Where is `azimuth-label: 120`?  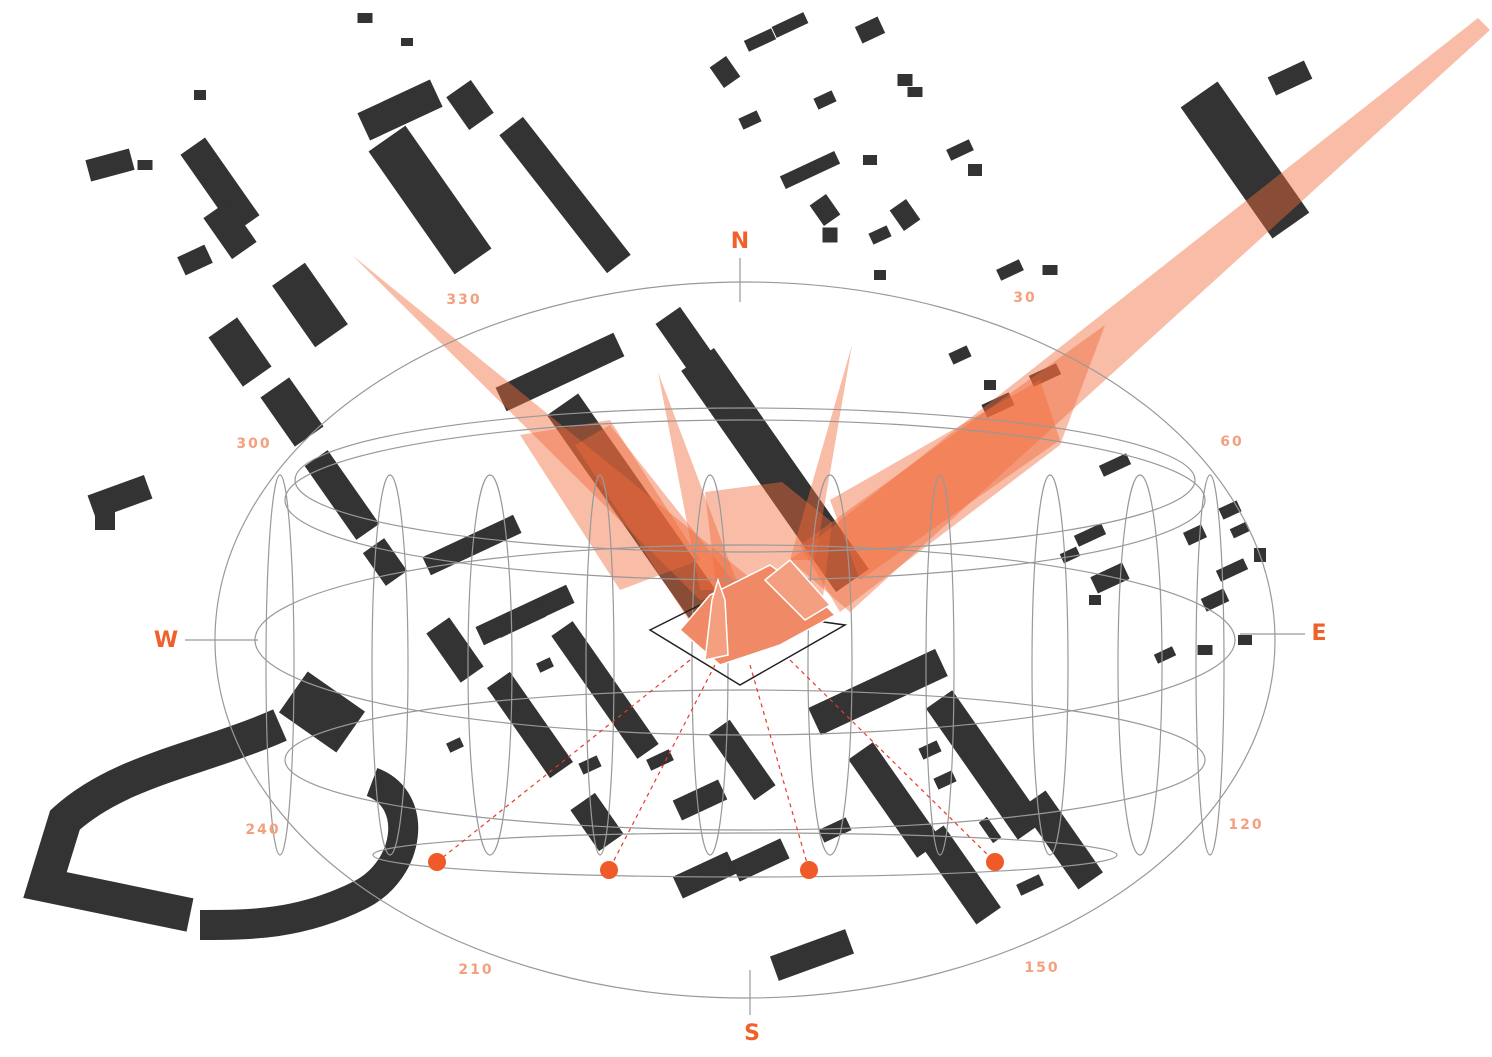 azimuth-label: 120 is located at coordinates (1245, 825).